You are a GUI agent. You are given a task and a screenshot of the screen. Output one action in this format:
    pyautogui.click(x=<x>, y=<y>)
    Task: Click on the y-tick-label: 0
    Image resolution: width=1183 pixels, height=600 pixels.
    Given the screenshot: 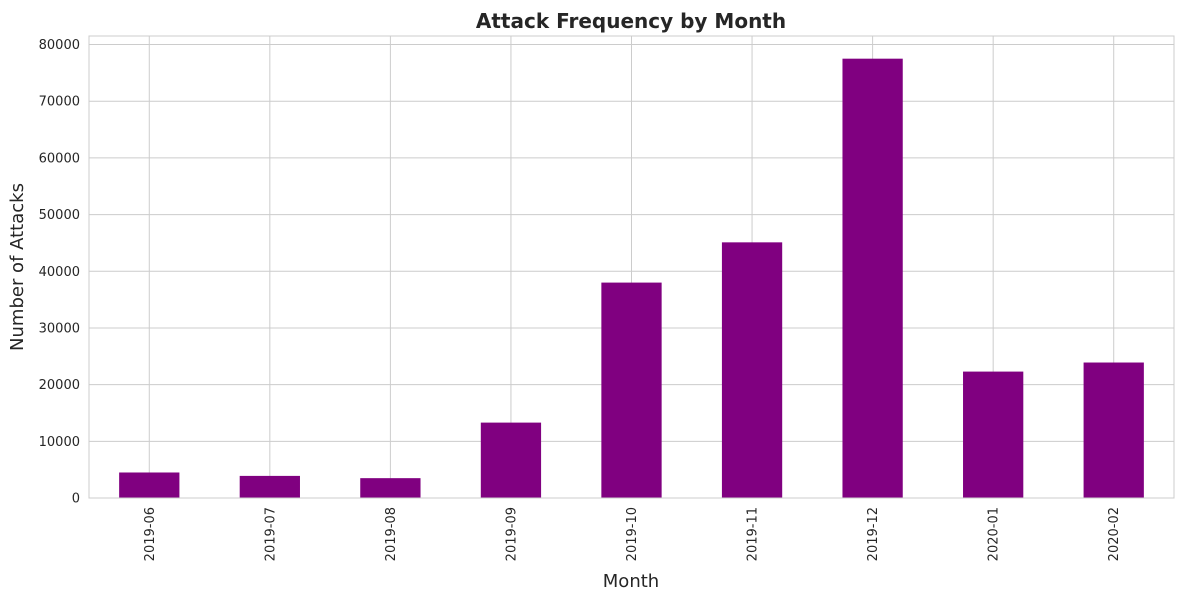 What is the action you would take?
    pyautogui.click(x=76, y=499)
    